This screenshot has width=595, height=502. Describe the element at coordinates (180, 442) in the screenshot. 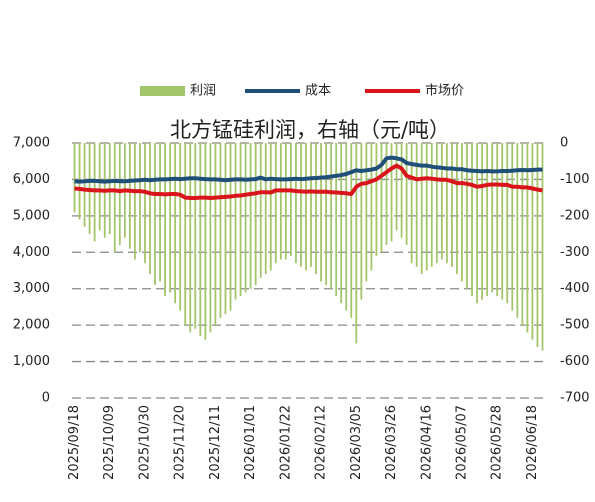

I see `x-tick-label: 2025/11/20` at that location.